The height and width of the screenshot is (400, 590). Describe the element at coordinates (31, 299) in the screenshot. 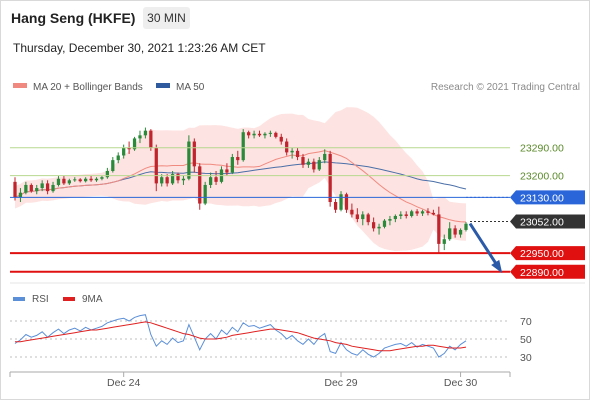

I see `legend-rsi: RSI` at that location.